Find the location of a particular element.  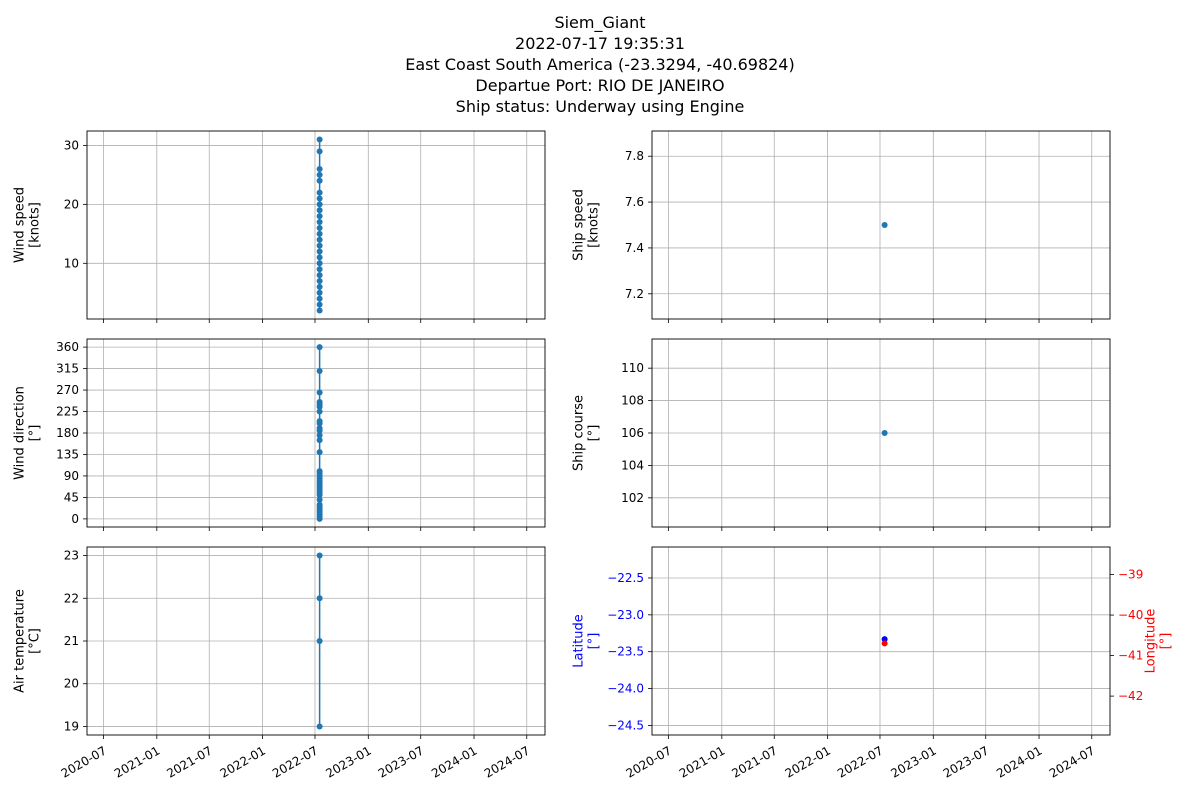

y-tick-label: 45 is located at coordinates (71, 497).